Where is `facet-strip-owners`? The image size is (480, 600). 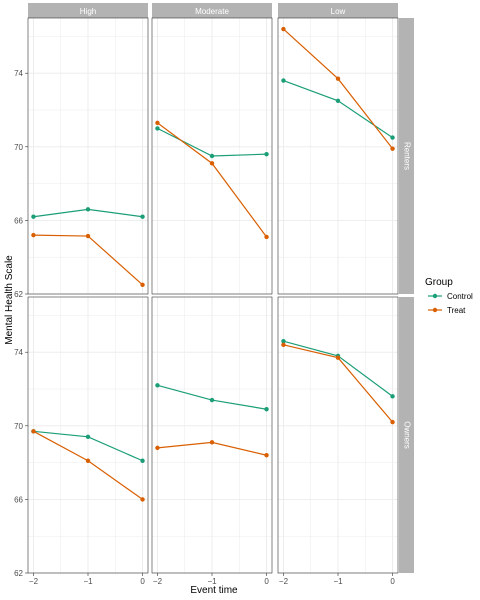 facet-strip-owners is located at coordinates (406, 435).